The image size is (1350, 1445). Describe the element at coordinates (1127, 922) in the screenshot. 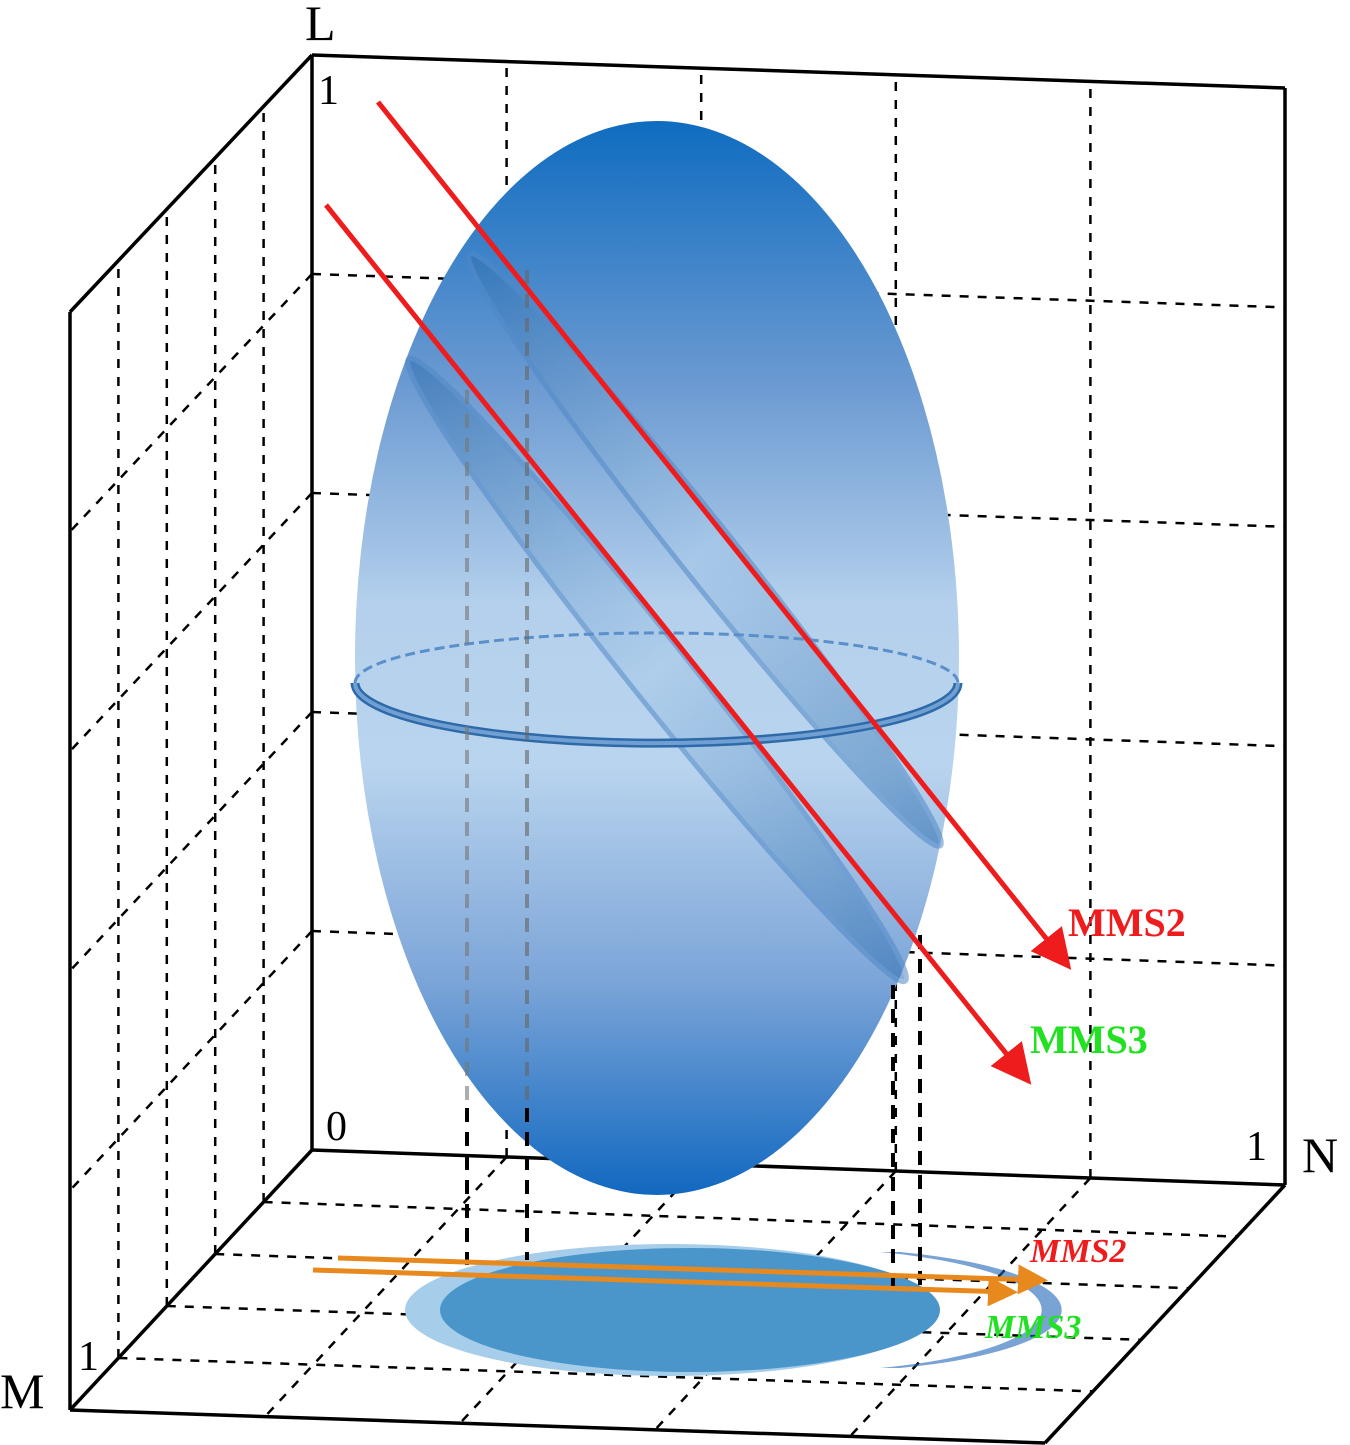

I see `trajectory-label: MMS2` at that location.